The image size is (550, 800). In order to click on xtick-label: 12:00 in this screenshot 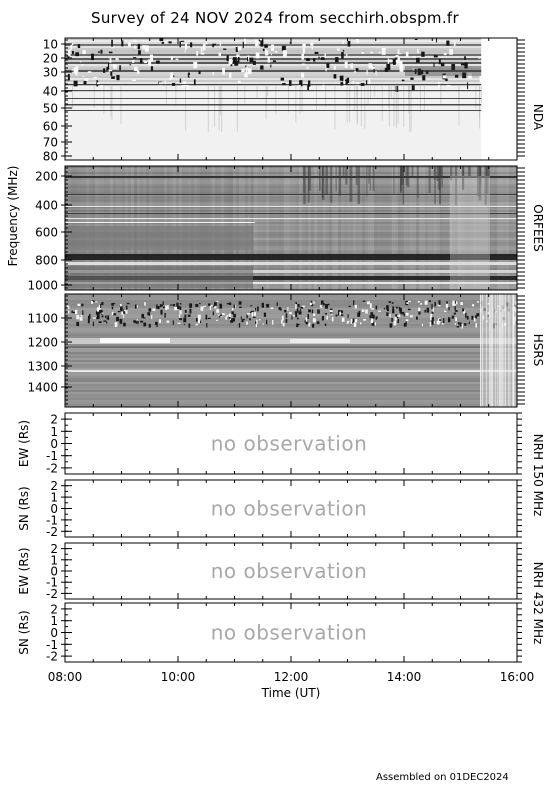, I will do `click(291, 677)`.